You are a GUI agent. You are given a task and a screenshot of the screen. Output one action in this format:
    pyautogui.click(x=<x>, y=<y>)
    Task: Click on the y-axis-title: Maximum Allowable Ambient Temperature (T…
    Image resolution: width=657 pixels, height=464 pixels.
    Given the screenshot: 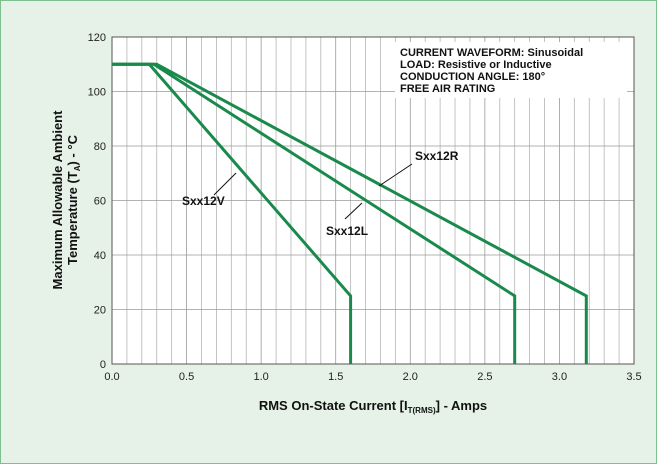 What is the action you would take?
    pyautogui.click(x=66, y=200)
    